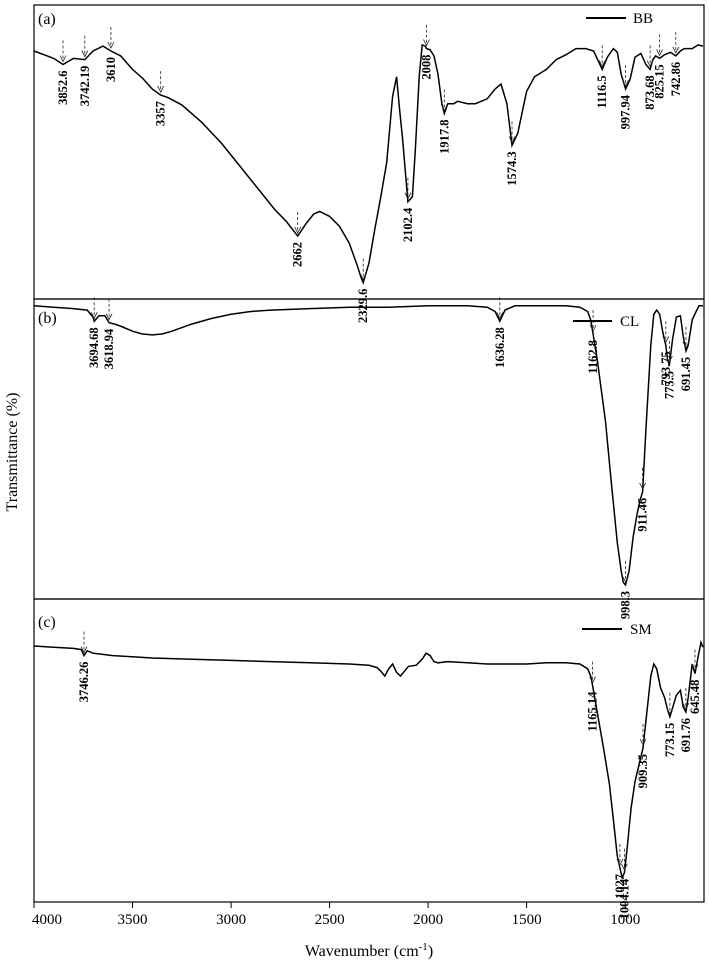 Image resolution: width=709 pixels, height=970 pixels. I want to click on x-tick-label-2: 3000, so click(231, 920).